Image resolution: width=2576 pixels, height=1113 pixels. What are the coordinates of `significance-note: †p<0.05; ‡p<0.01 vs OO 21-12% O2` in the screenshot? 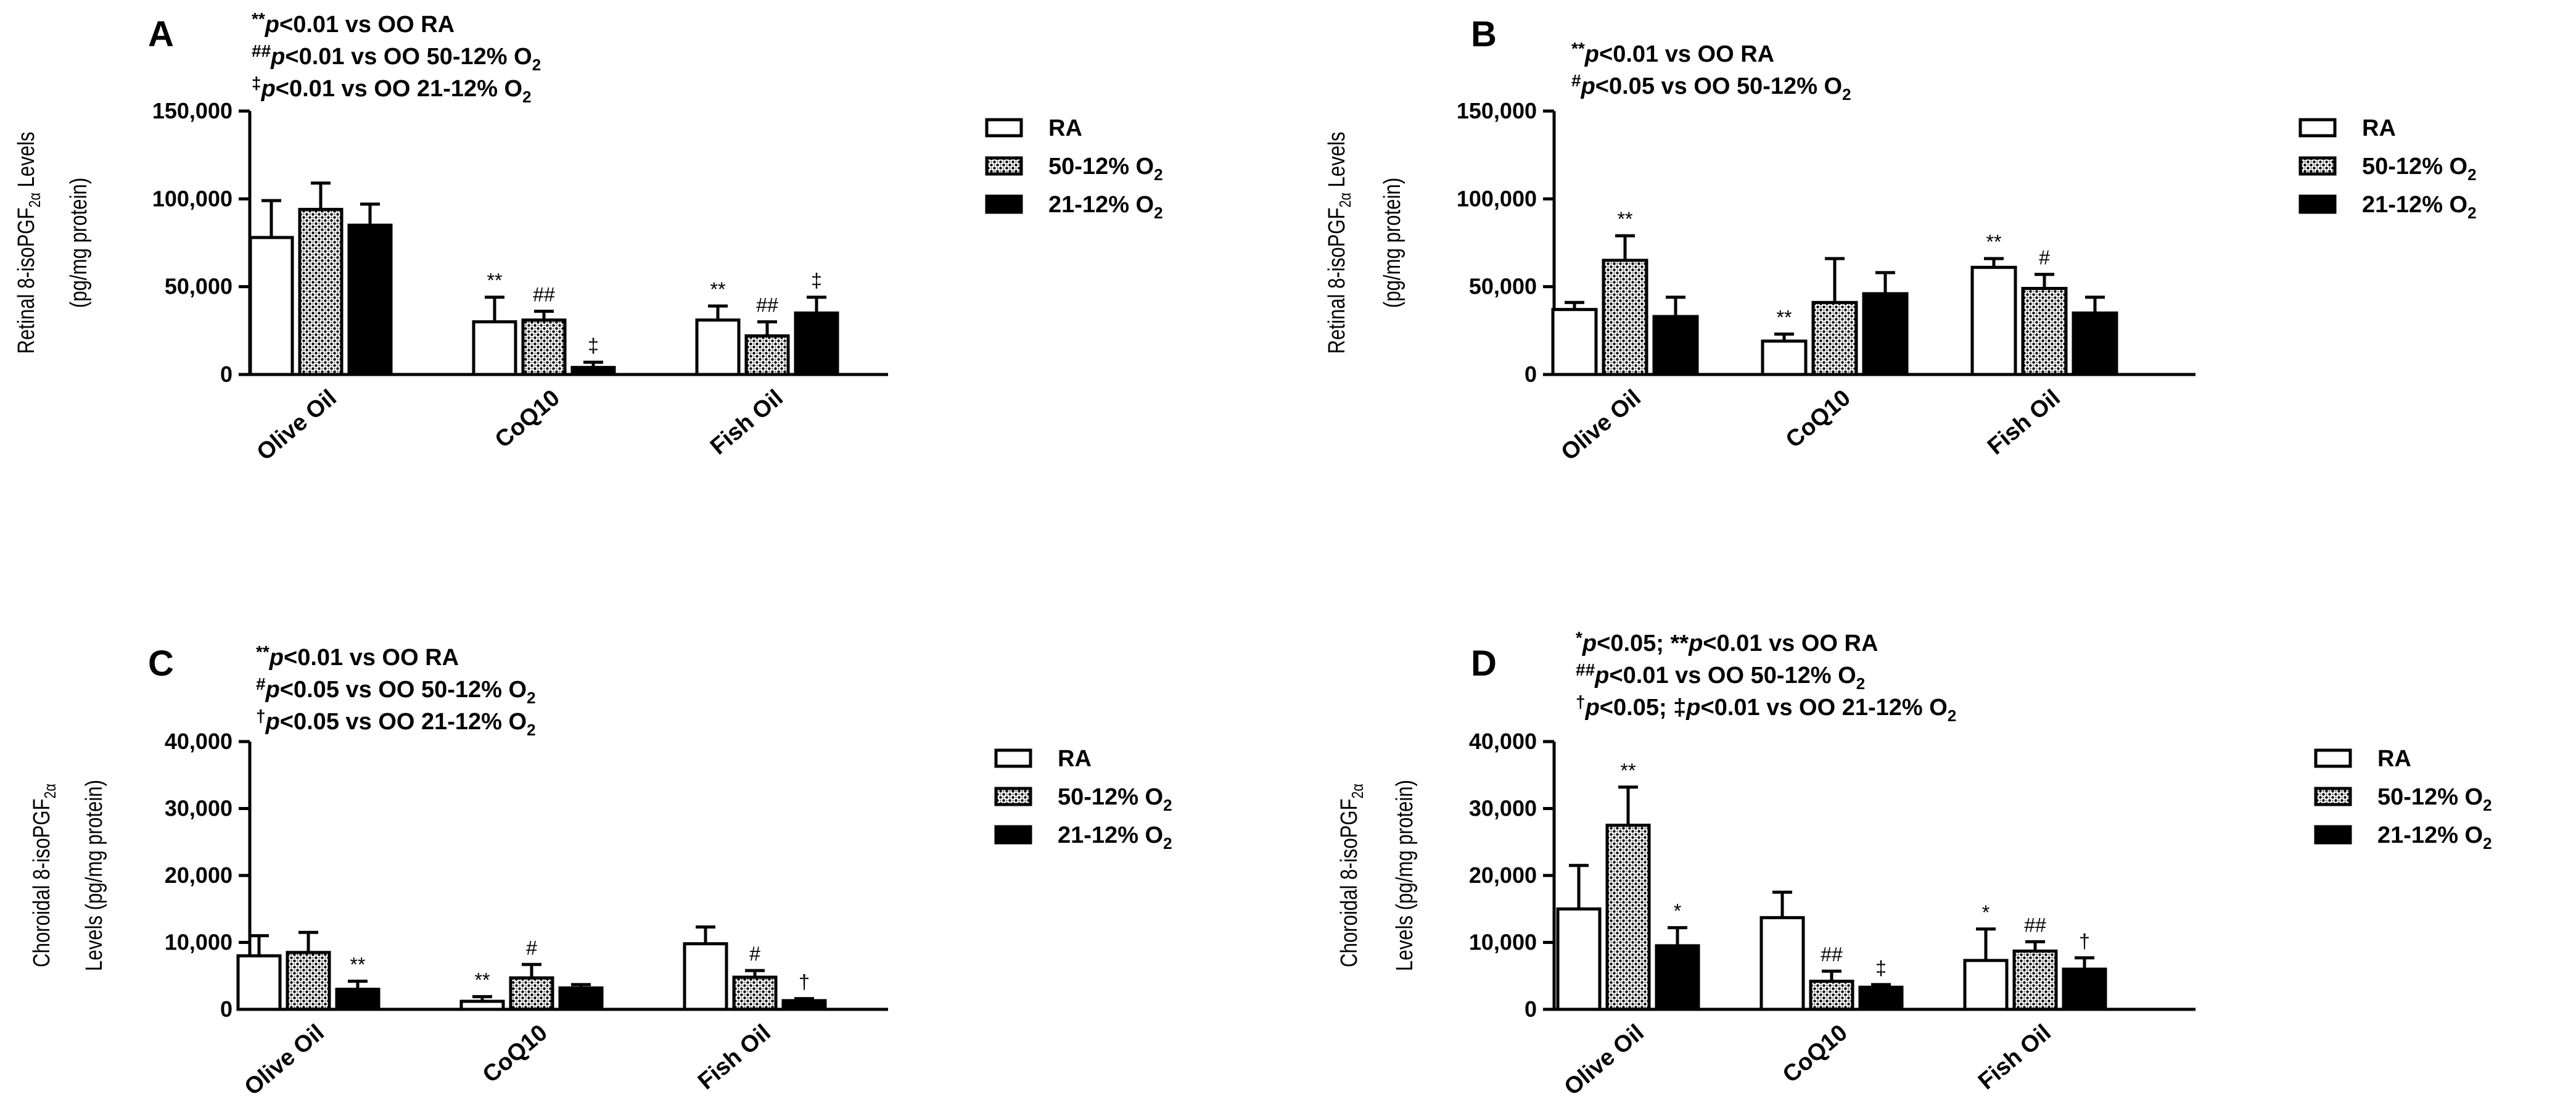 It's located at (1766, 708).